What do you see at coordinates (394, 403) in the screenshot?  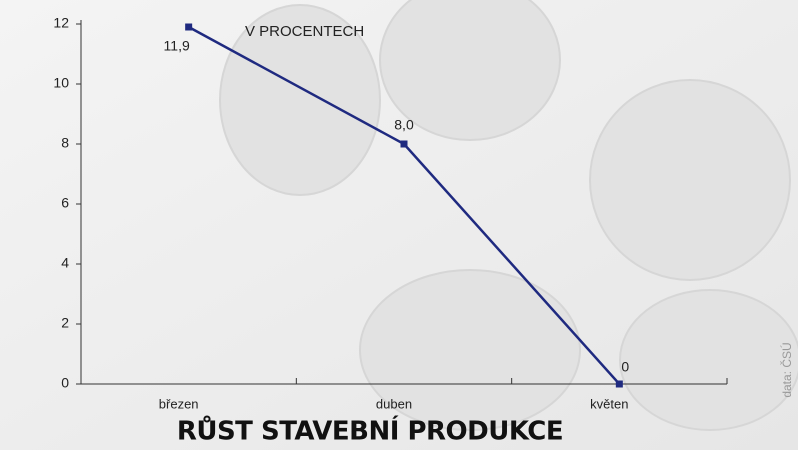 I see `x-tick-label: duben` at bounding box center [394, 403].